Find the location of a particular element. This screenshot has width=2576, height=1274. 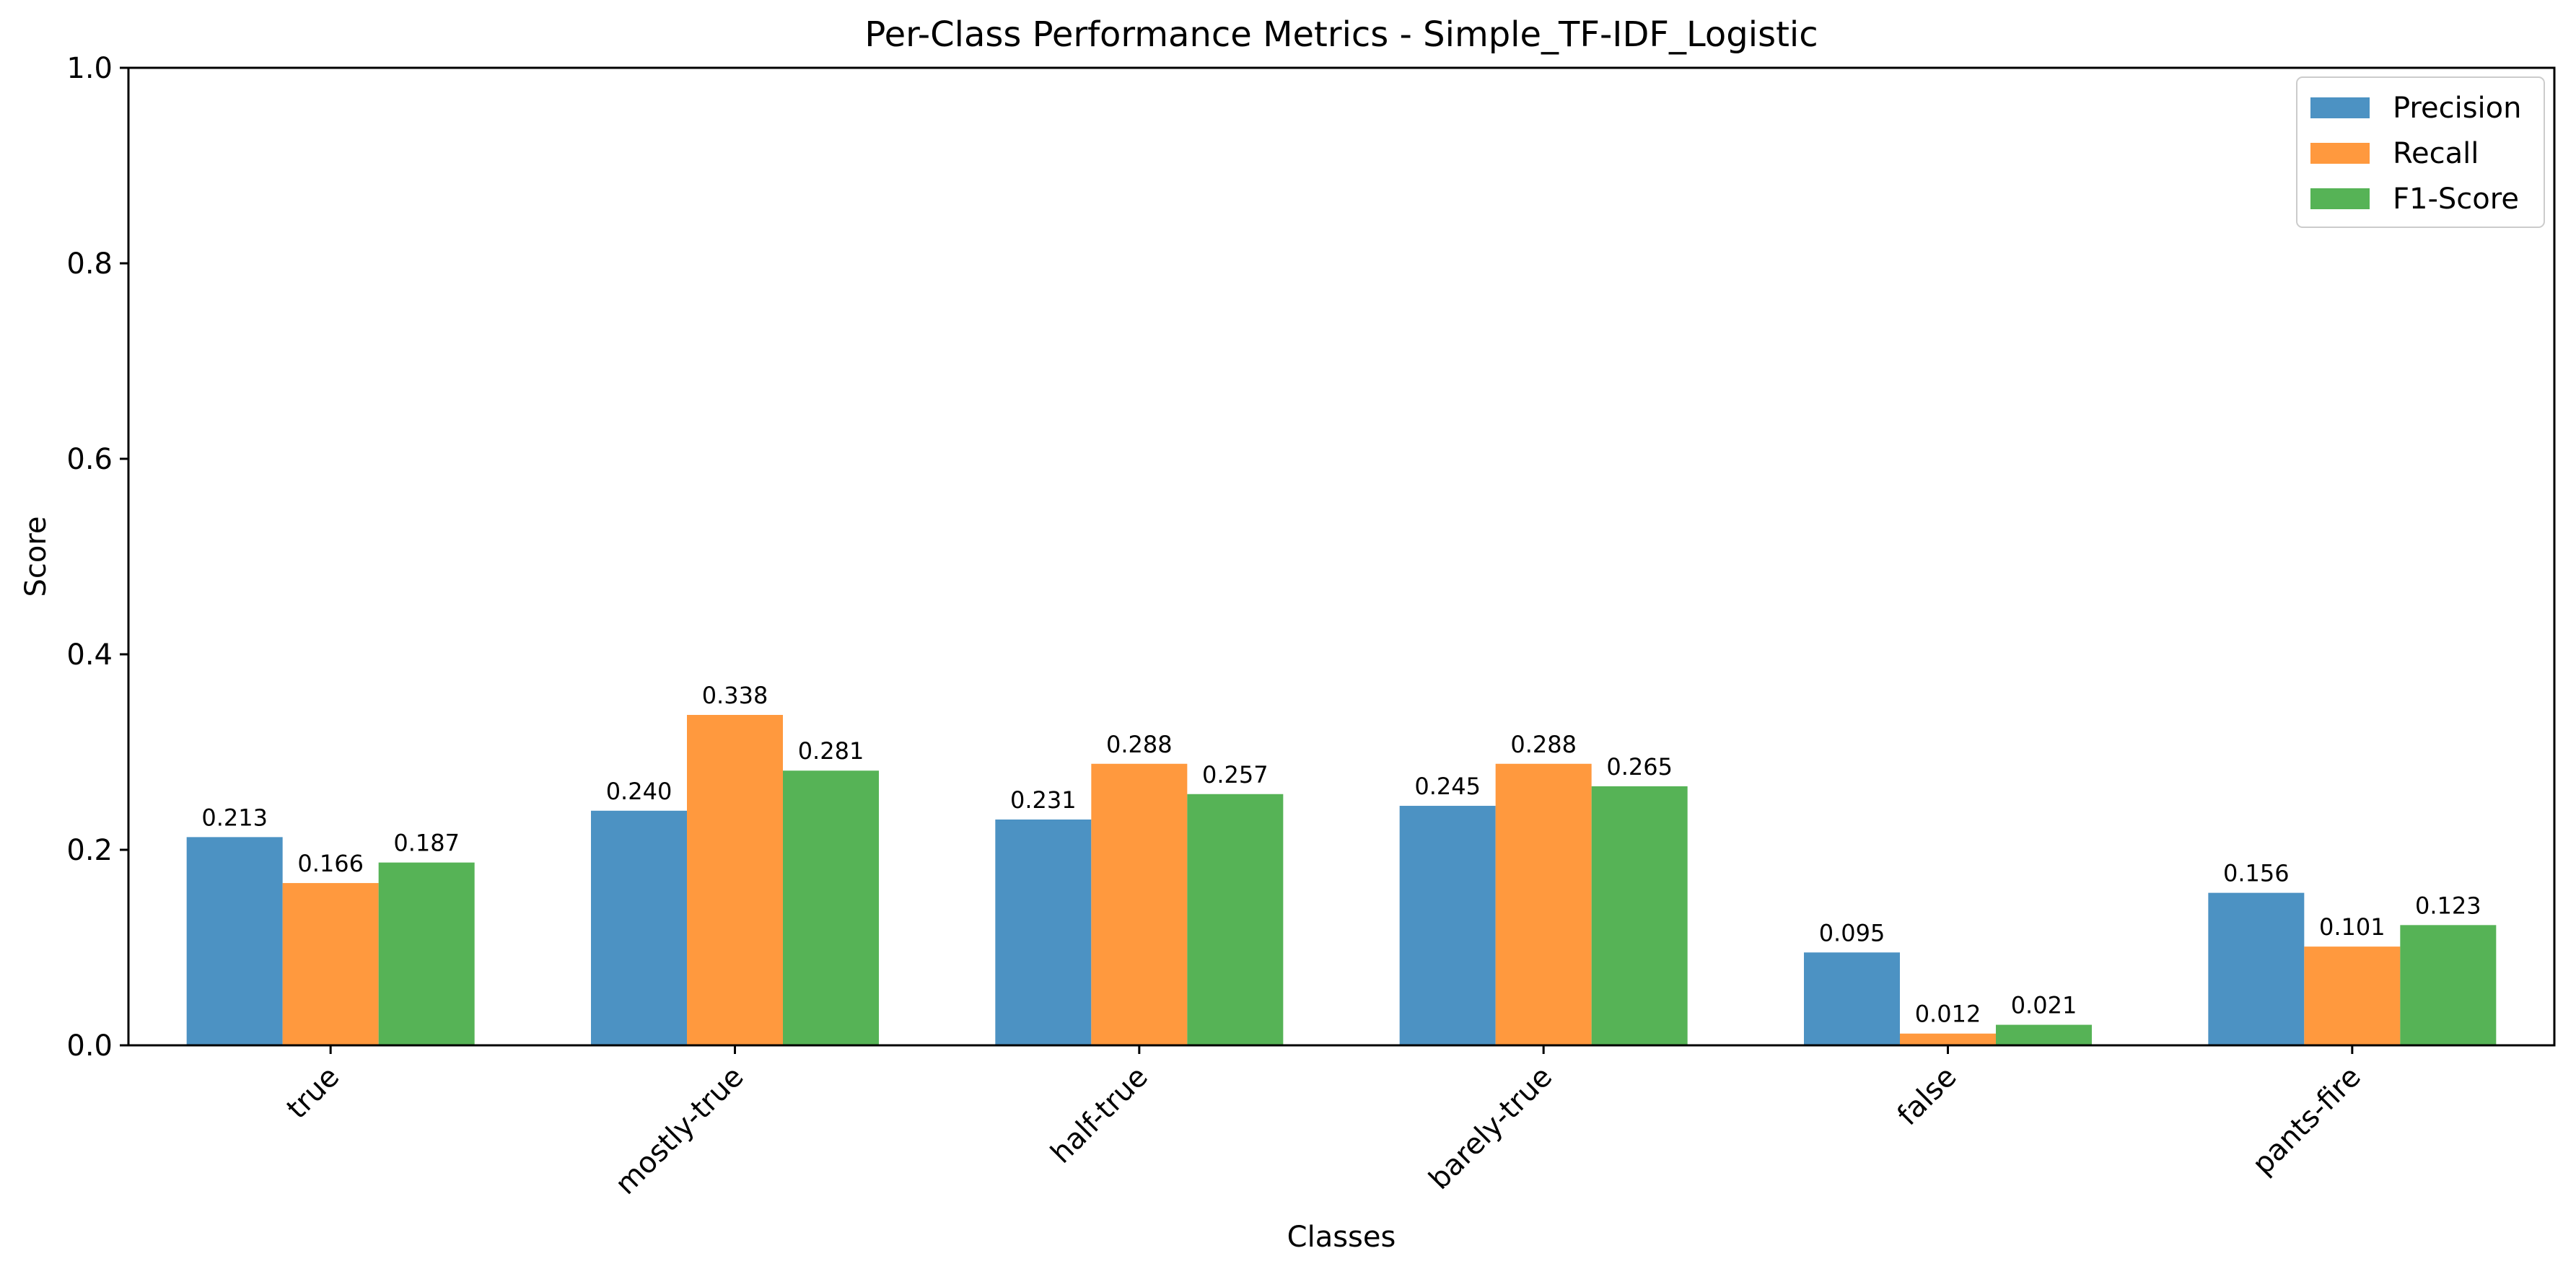

bar-f1-score-mostly-true is located at coordinates (831, 907).